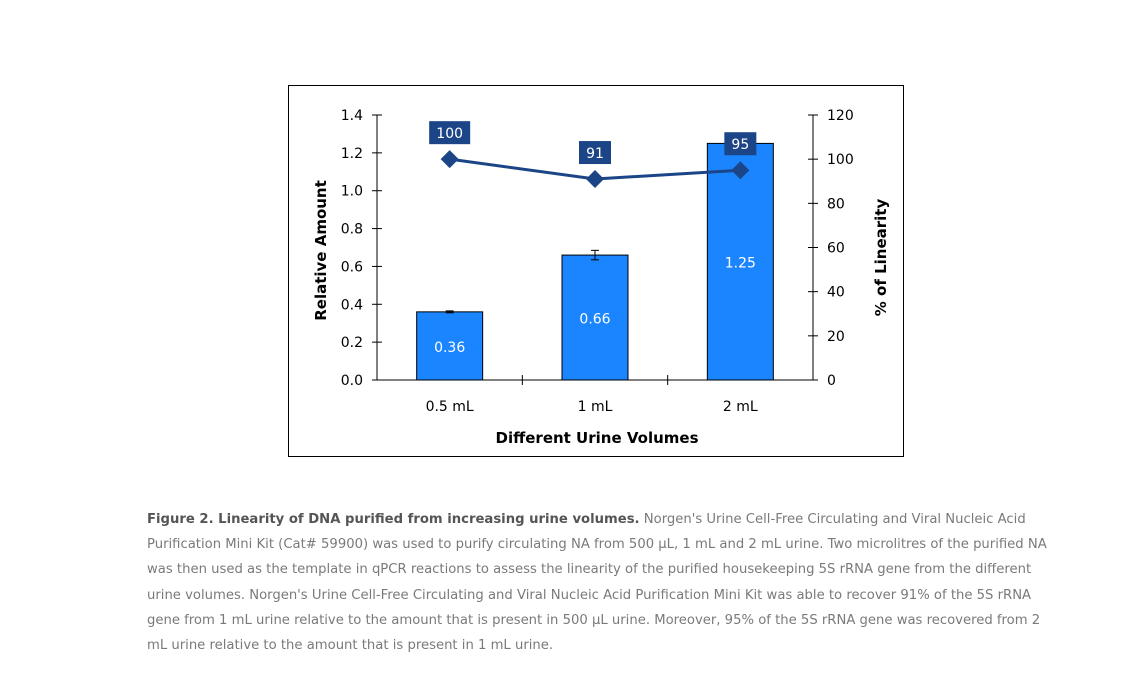 Image resolution: width=1129 pixels, height=693 pixels. What do you see at coordinates (352, 230) in the screenshot?
I see `y-tick-label-left: 0.8` at bounding box center [352, 230].